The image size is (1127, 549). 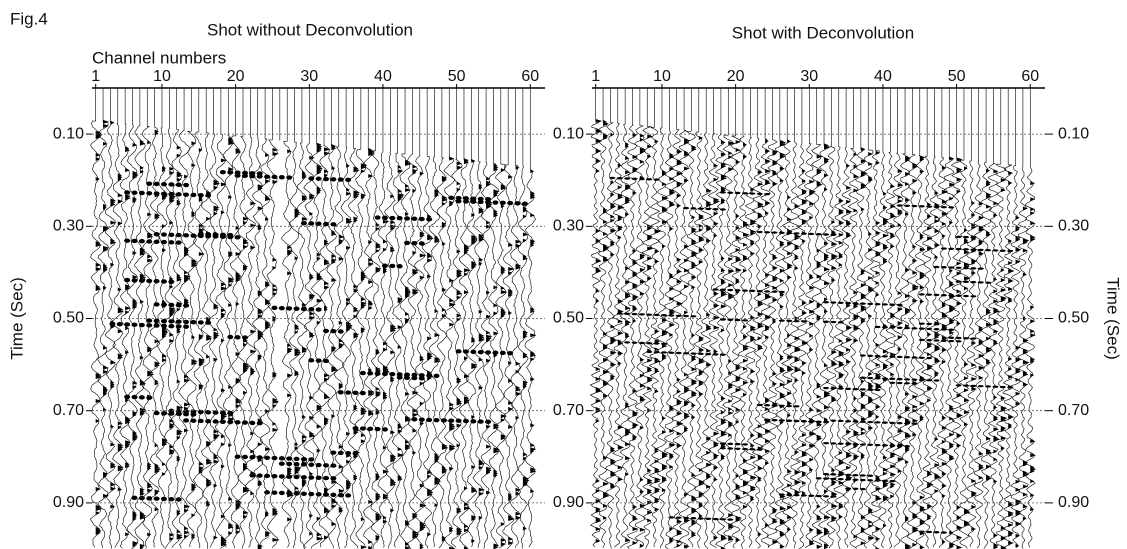 I want to click on y-tick-label: 0.10, so click(x=1073, y=133).